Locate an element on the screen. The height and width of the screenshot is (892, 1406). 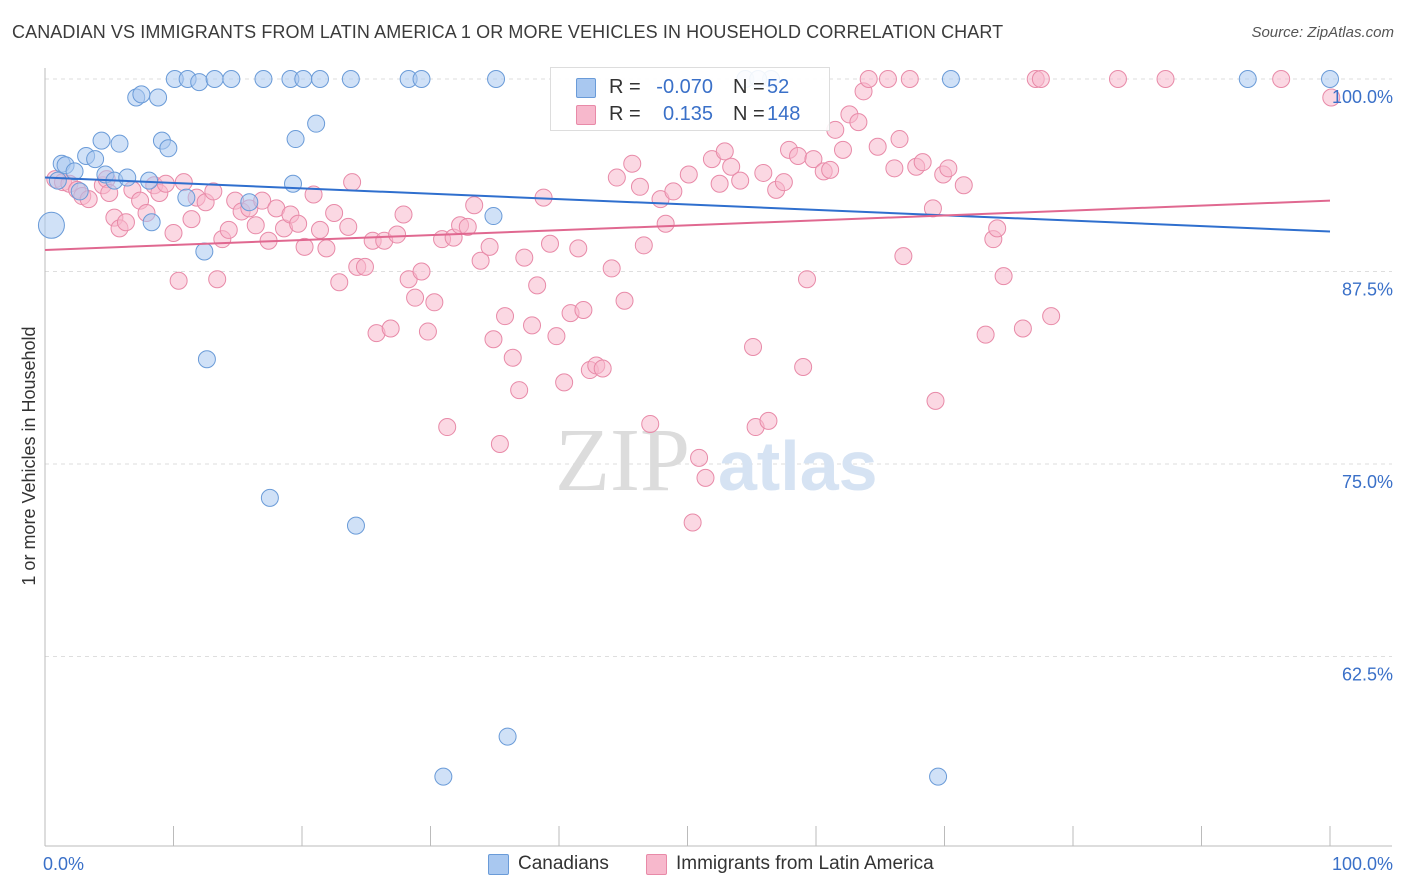
watermark-zip: ZIP is located at coordinates (622, 460).